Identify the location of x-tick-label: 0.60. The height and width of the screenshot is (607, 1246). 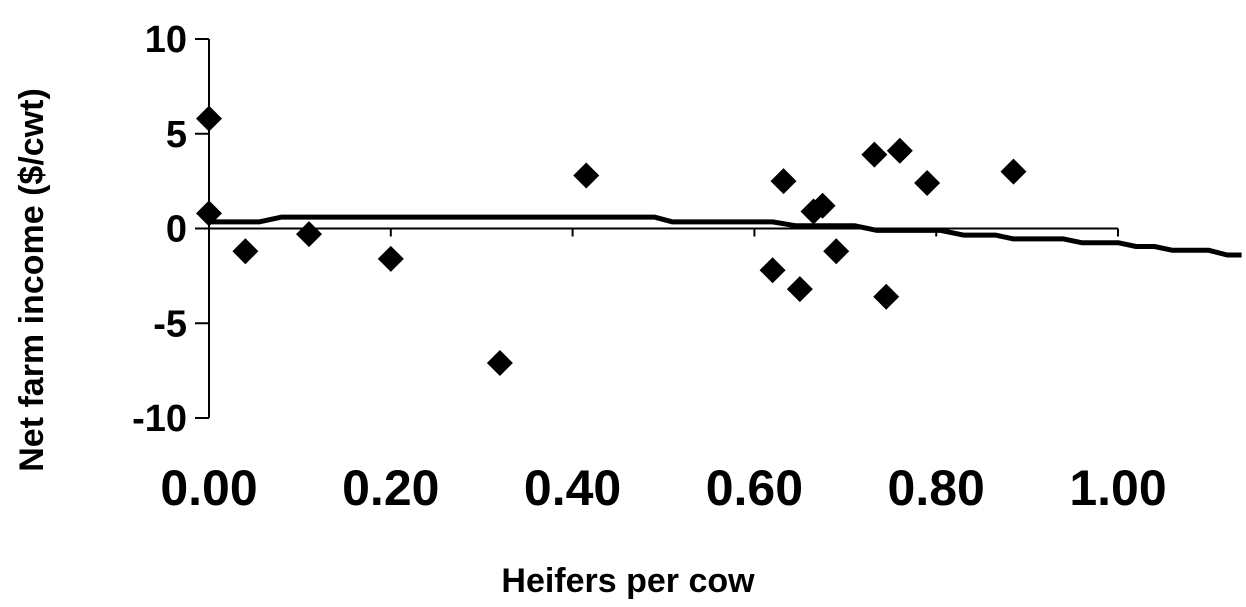
(754, 488).